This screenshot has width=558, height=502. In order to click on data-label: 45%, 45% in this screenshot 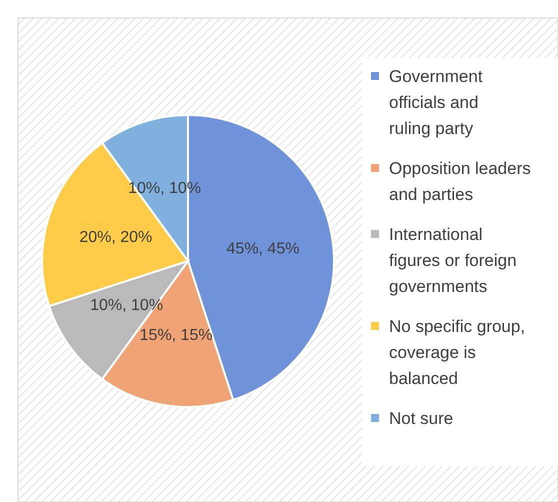, I will do `click(263, 249)`.